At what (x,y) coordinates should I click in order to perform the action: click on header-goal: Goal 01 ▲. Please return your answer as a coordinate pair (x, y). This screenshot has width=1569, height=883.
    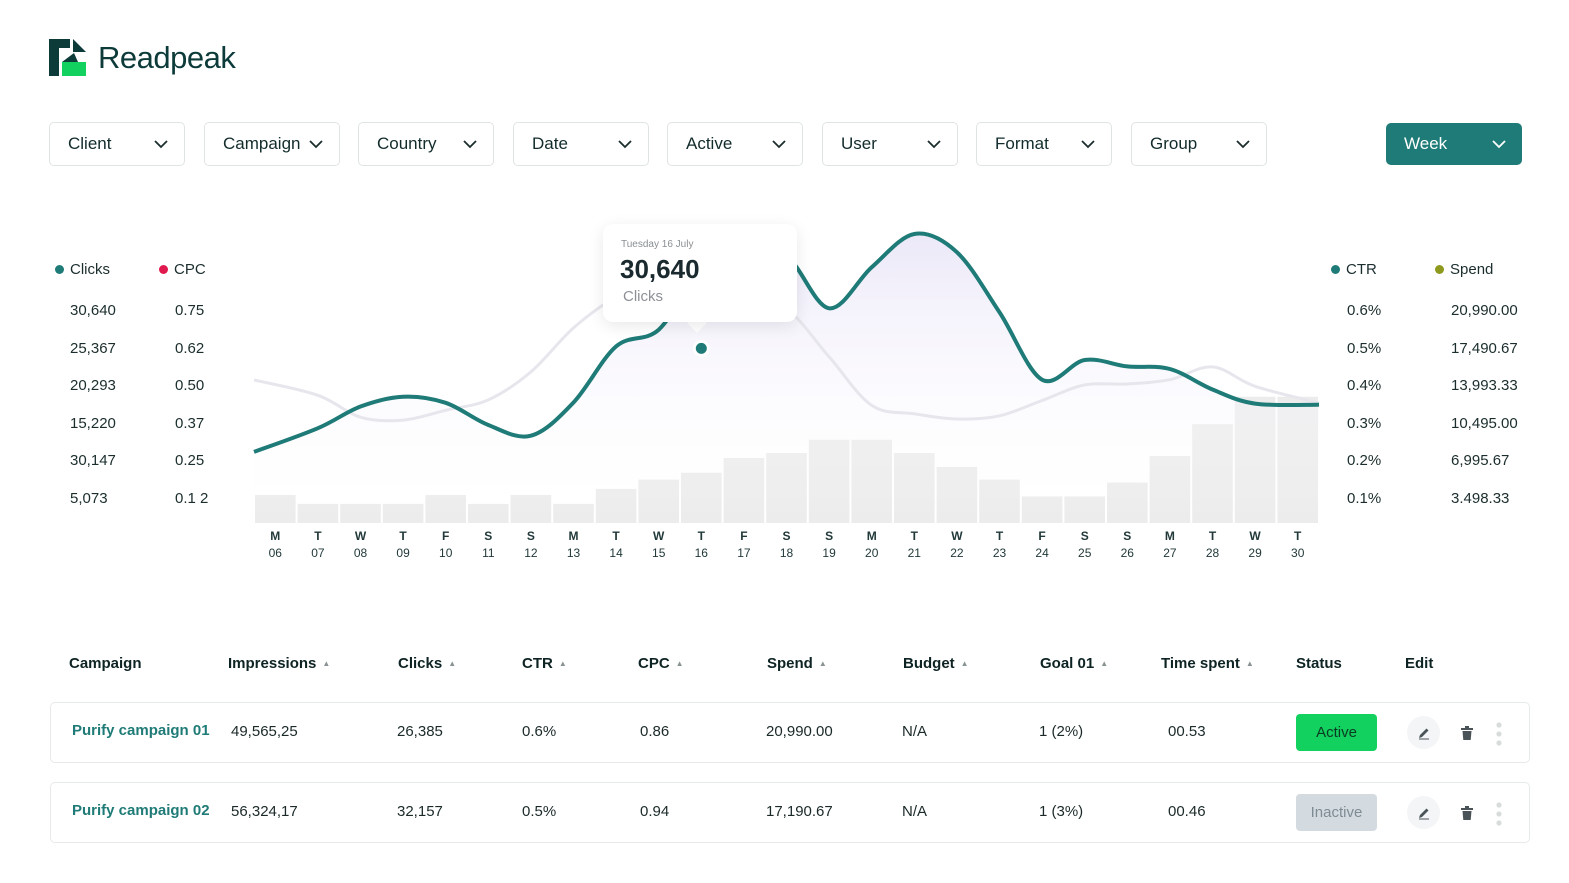
    Looking at the image, I should click on (1074, 663).